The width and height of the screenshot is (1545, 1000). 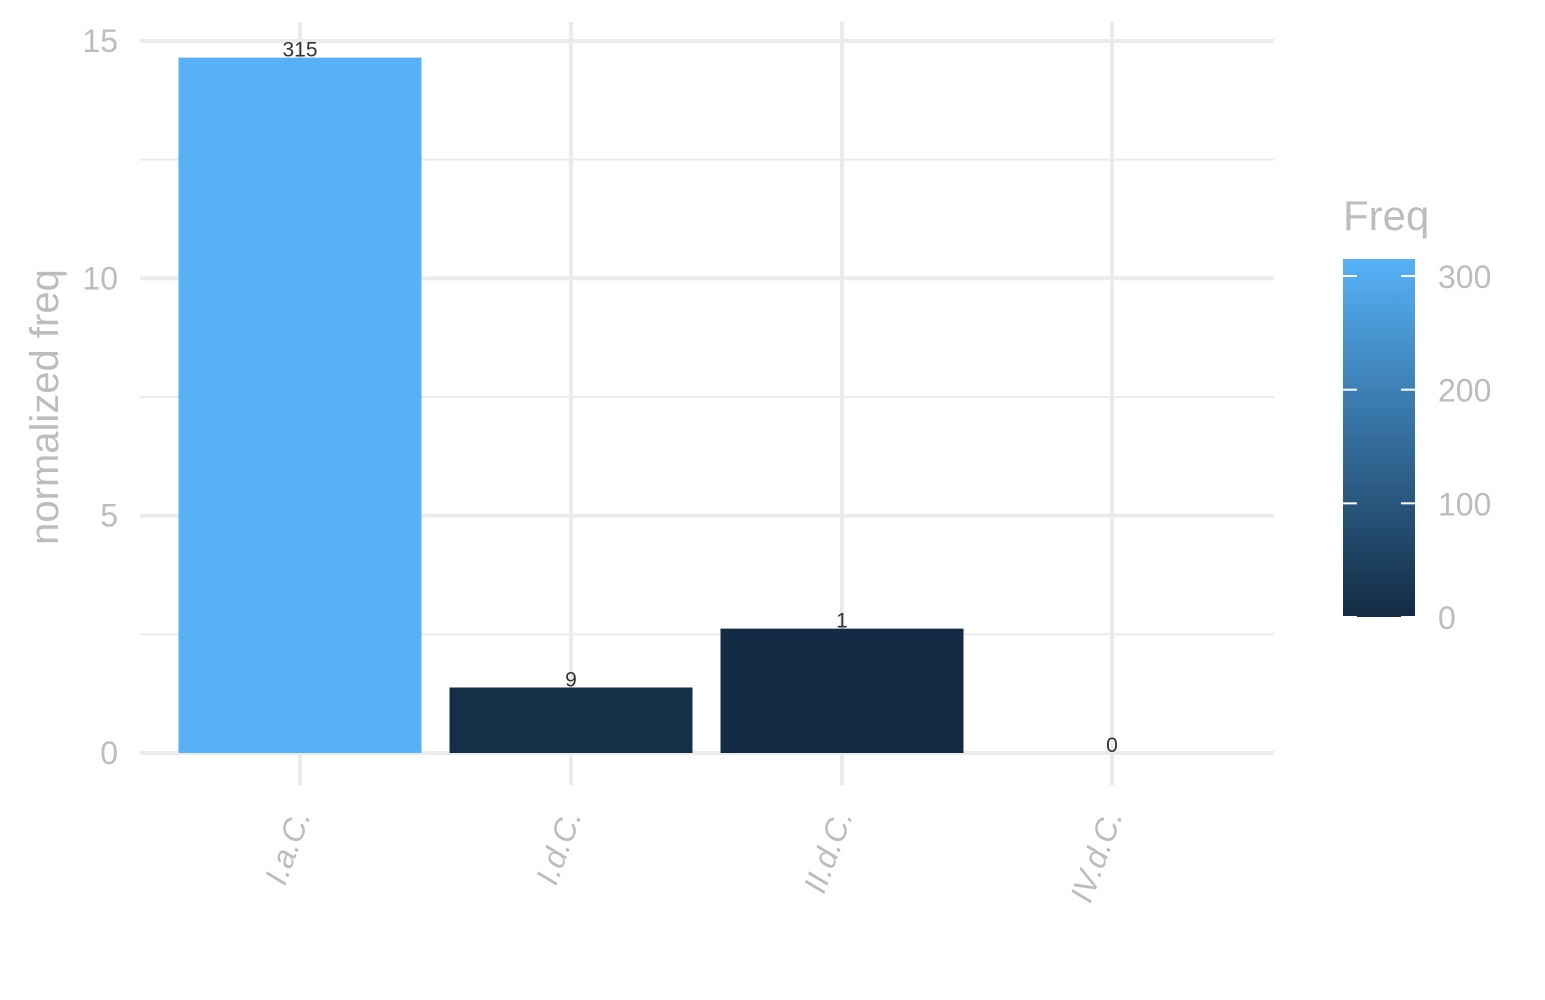 What do you see at coordinates (1447, 618) in the screenshot?
I see `legend-tick-label: 0` at bounding box center [1447, 618].